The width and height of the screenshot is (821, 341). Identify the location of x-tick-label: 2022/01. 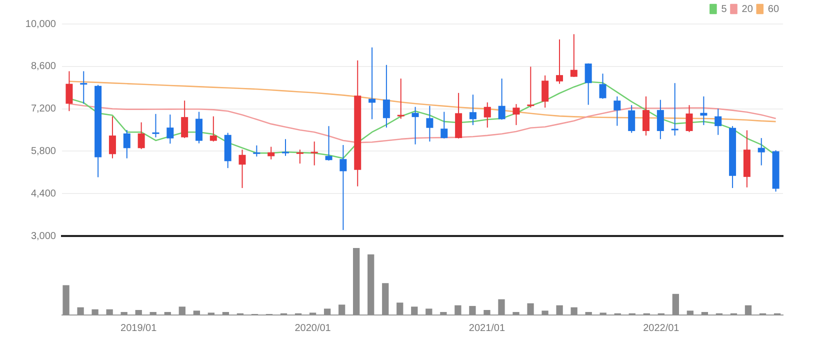
(661, 328).